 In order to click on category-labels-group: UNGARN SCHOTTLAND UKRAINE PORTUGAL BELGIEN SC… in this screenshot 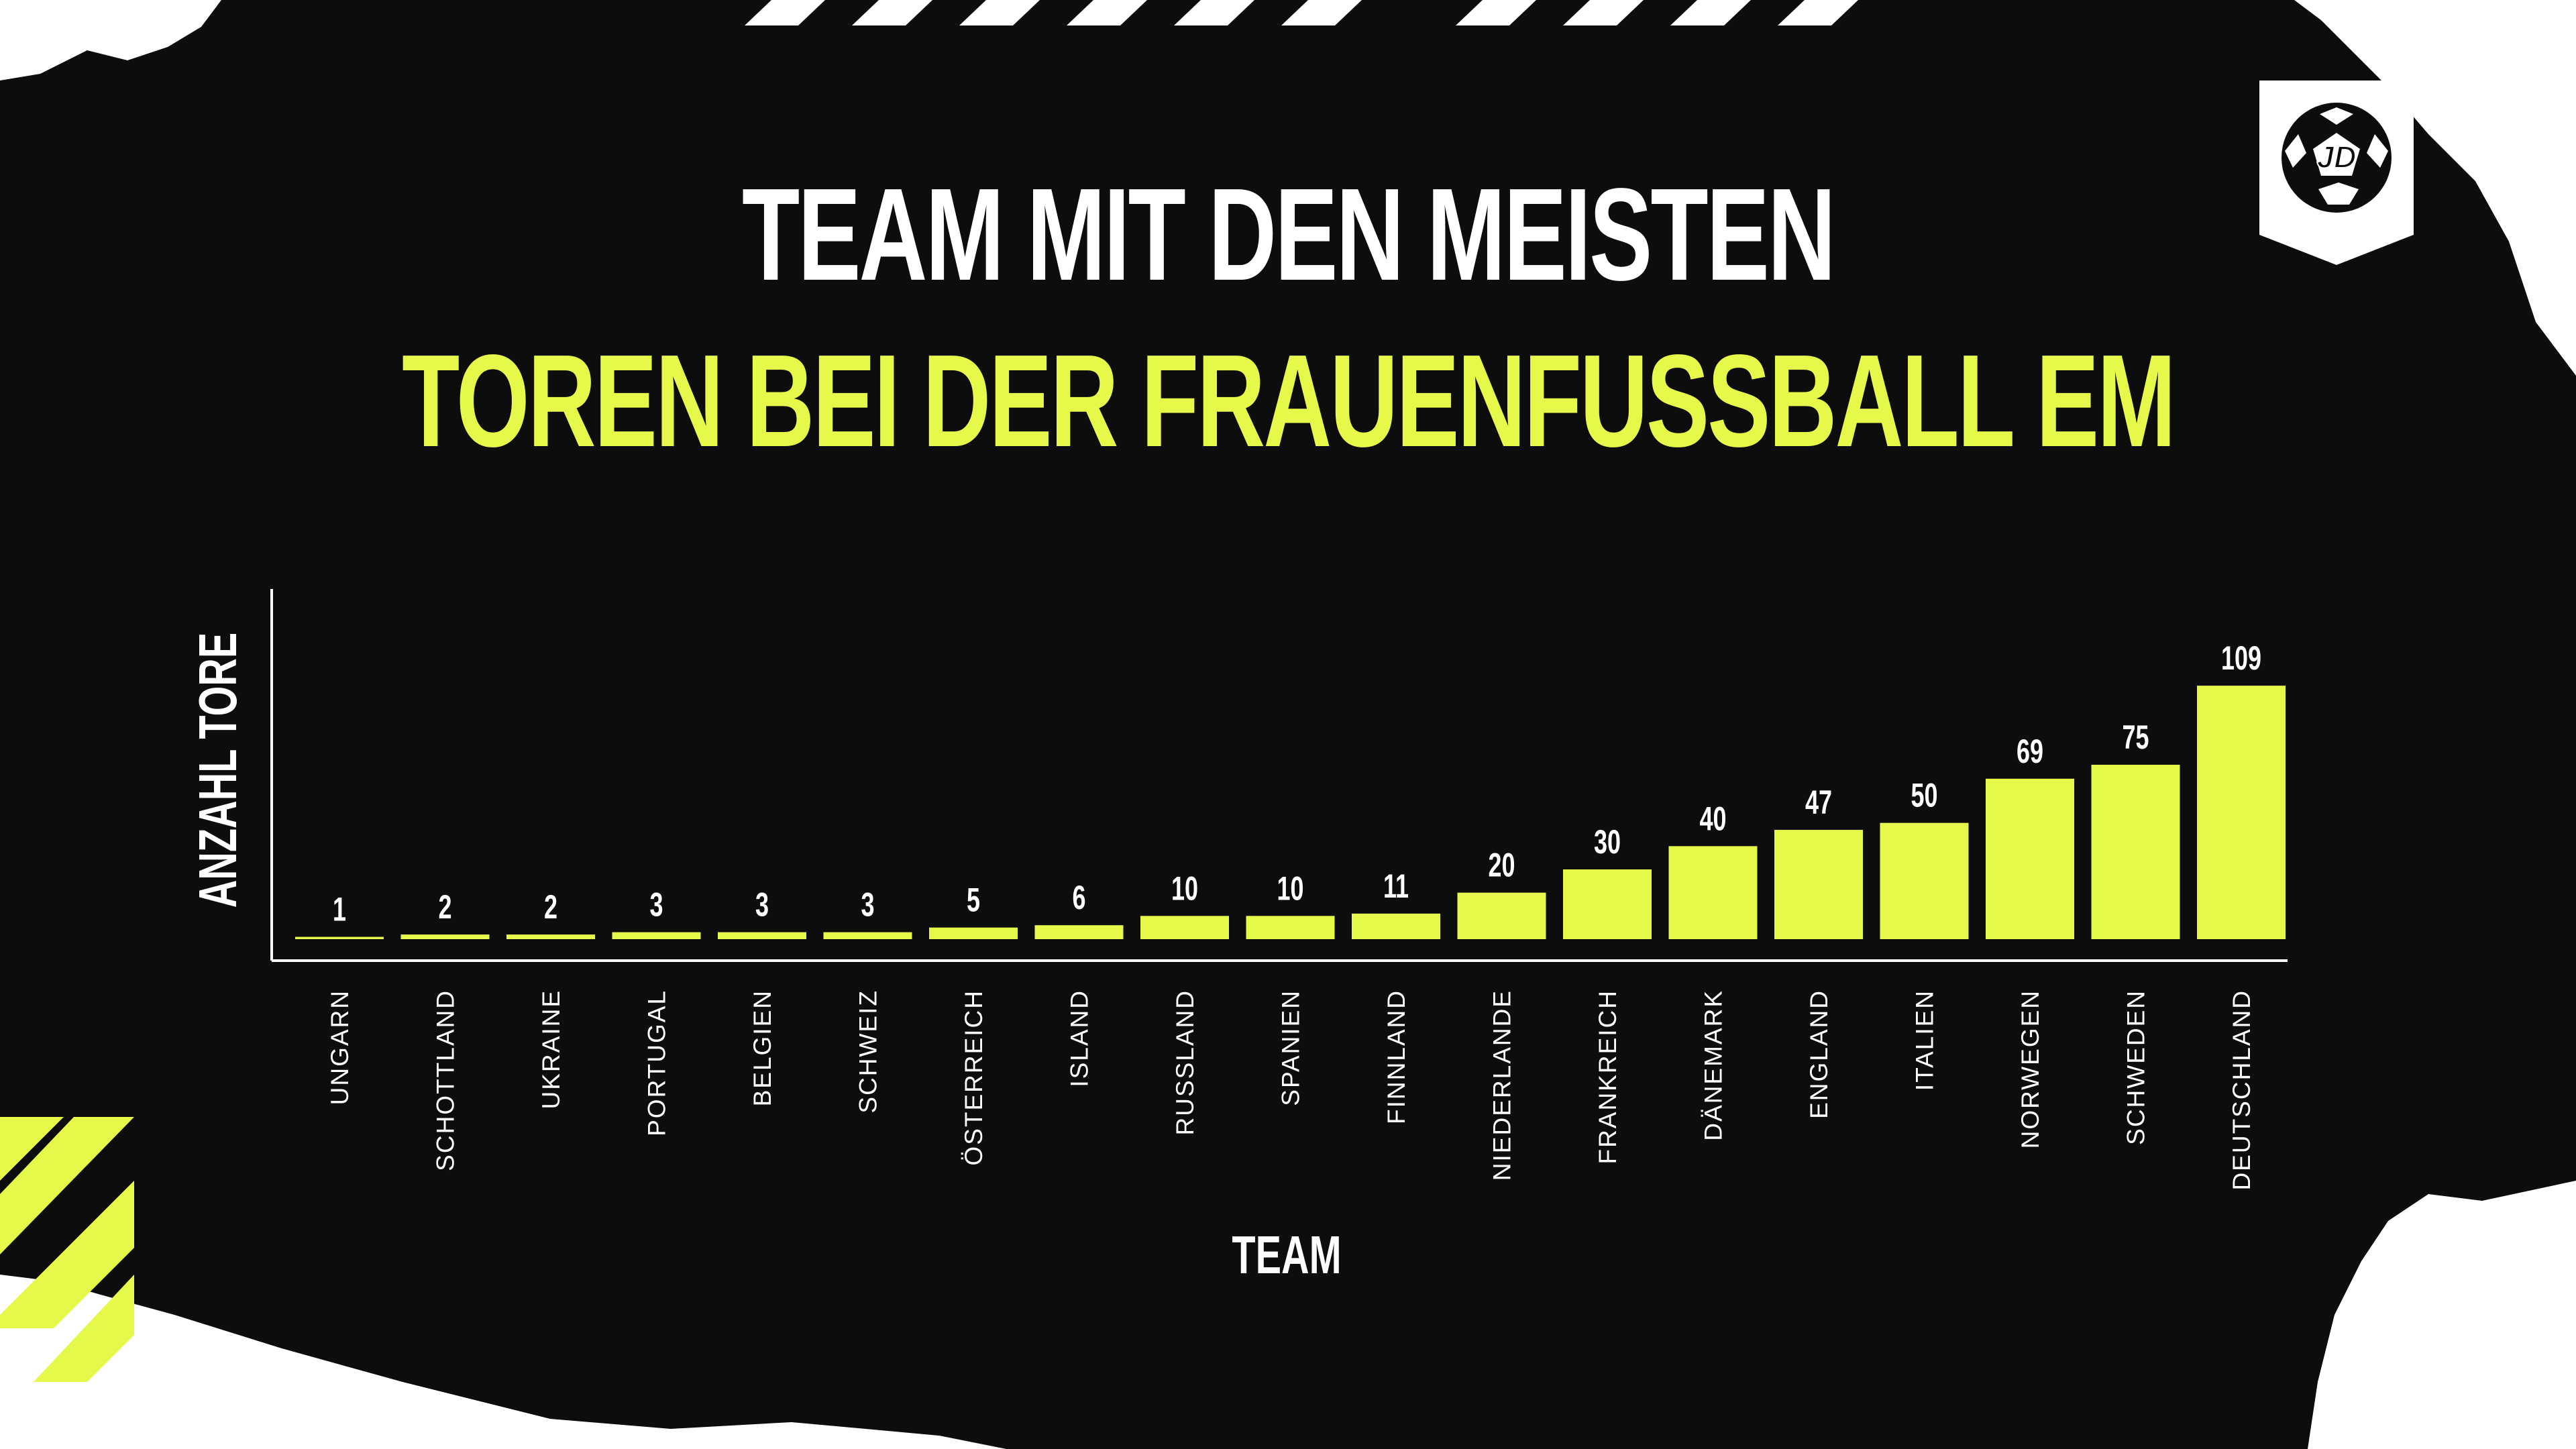, I will do `click(1290, 1090)`.